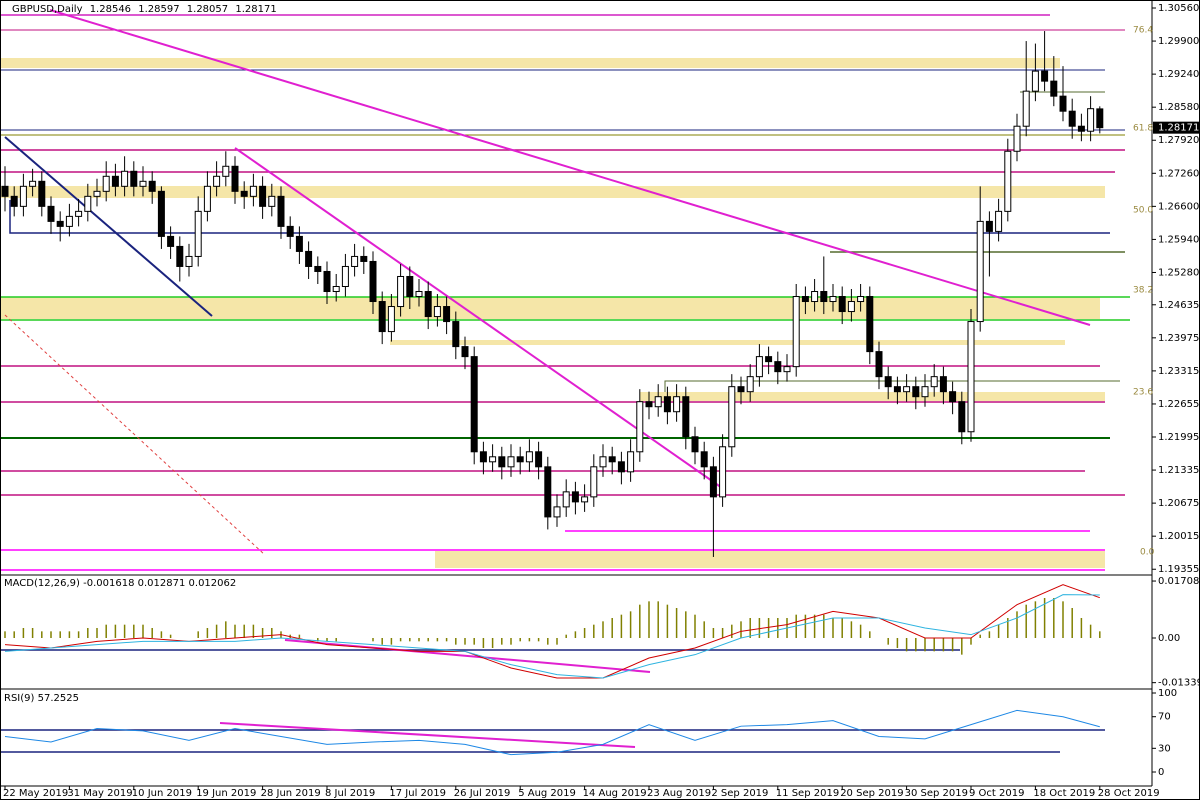  Describe the element at coordinates (1178, 371) in the screenshot. I see `y-tick-label: 1.23315` at that location.